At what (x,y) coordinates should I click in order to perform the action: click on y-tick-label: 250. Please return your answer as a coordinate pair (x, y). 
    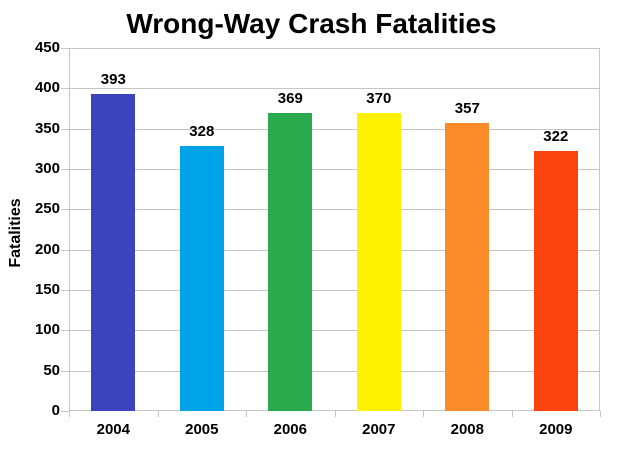
    Looking at the image, I should click on (47, 209).